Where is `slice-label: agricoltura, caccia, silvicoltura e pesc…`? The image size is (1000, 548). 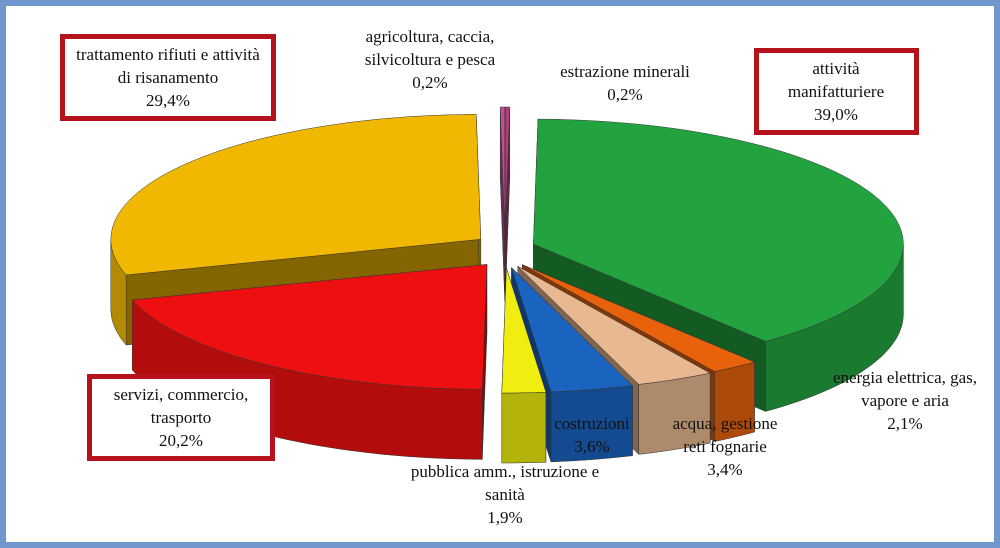
slice-label: agricoltura, caccia, silvicoltura e pesc… is located at coordinates (430, 59).